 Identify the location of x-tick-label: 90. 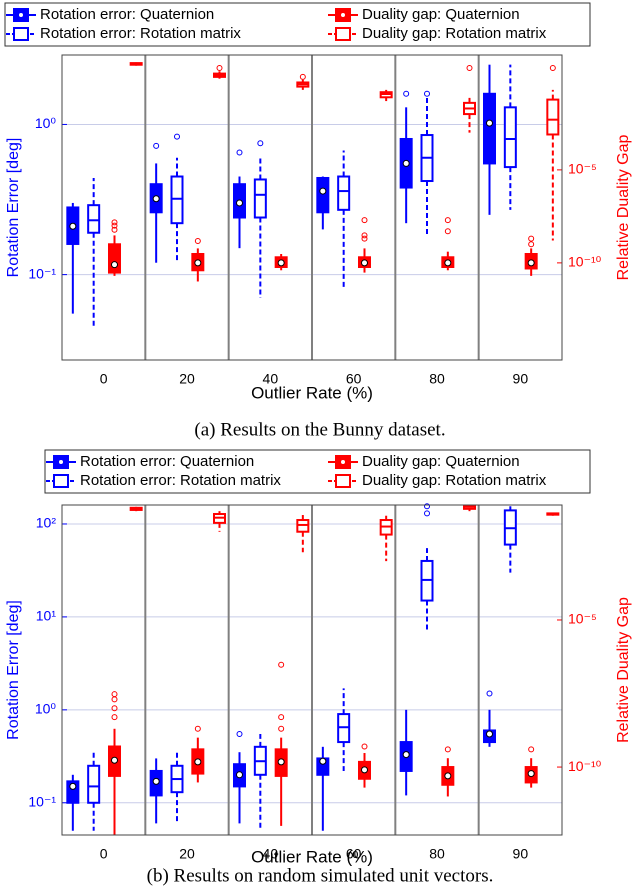
(521, 379).